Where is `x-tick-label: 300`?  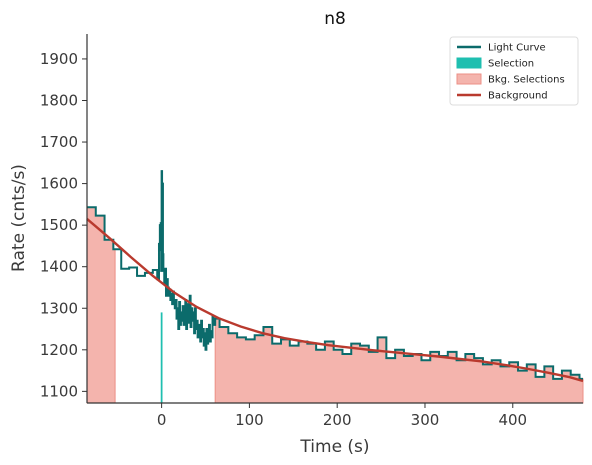 x-tick-label: 300 is located at coordinates (425, 420).